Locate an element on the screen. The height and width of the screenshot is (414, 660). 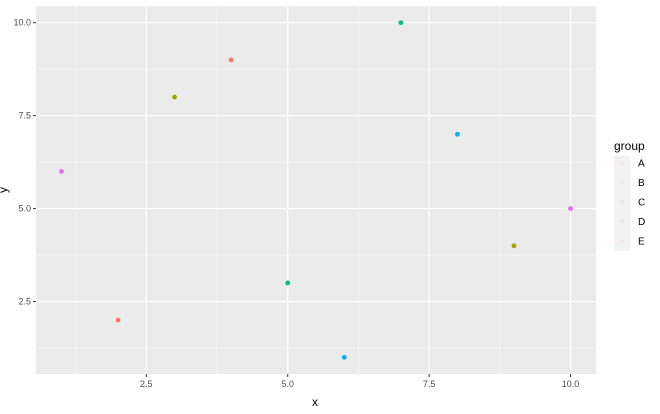
legend-label-d: D is located at coordinates (641, 222).